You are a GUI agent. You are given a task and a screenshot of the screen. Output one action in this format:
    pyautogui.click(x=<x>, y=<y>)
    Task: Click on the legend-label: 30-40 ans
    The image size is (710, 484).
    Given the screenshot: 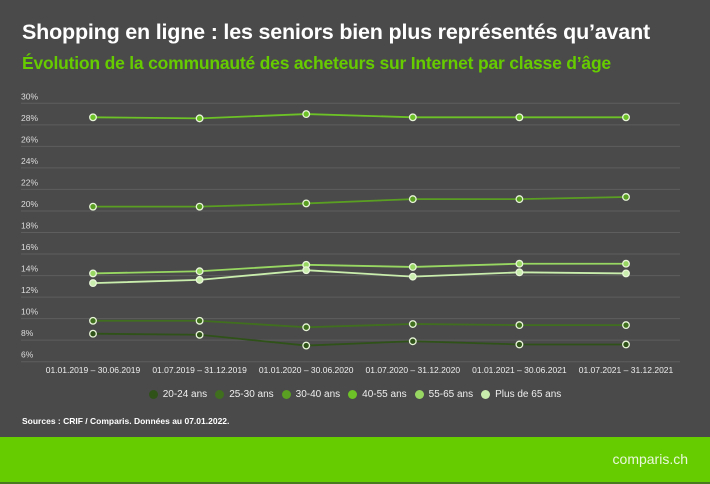 What is the action you would take?
    pyautogui.click(x=318, y=394)
    